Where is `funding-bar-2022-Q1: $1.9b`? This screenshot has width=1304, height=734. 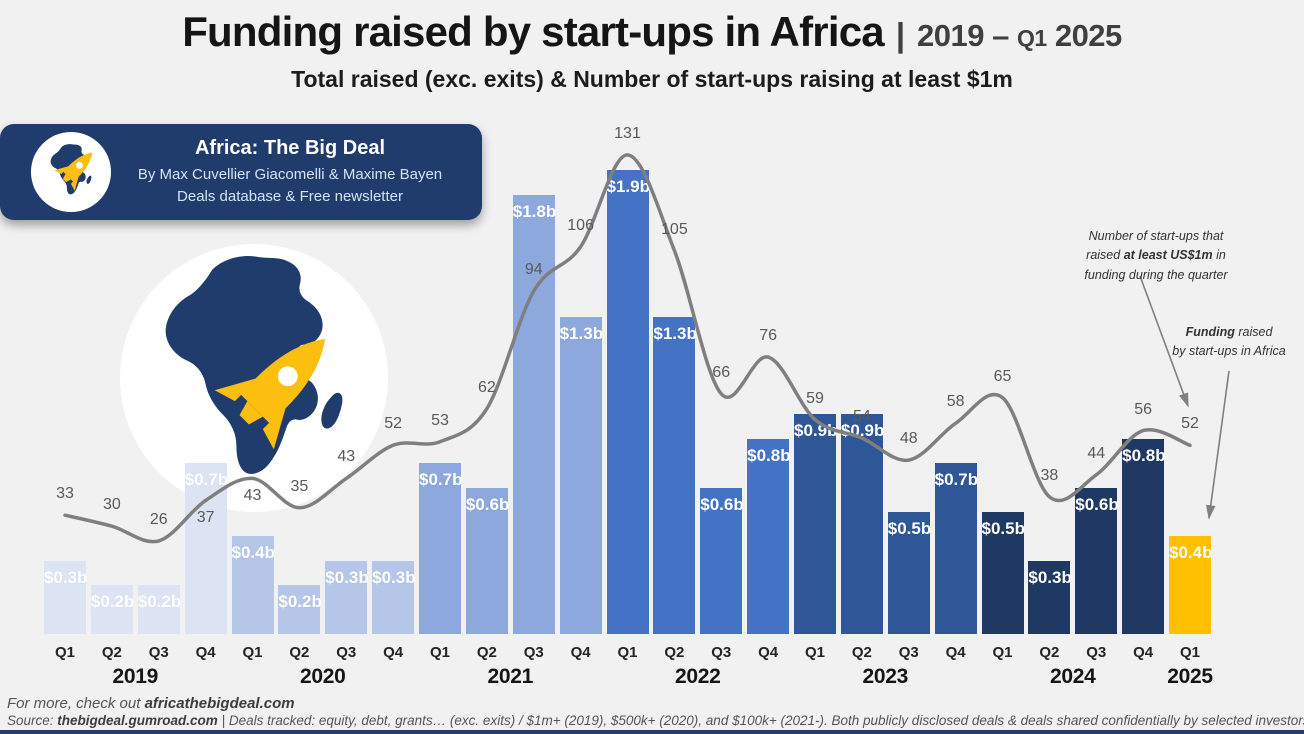
funding-bar-2022-Q1: $1.9b is located at coordinates (628, 402).